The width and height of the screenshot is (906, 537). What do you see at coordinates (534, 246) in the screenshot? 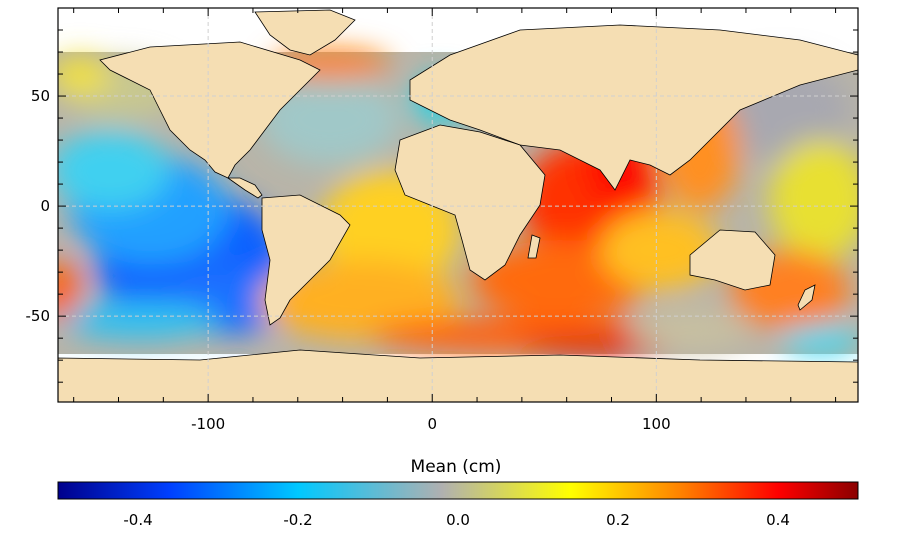
I see `madagascar` at bounding box center [534, 246].